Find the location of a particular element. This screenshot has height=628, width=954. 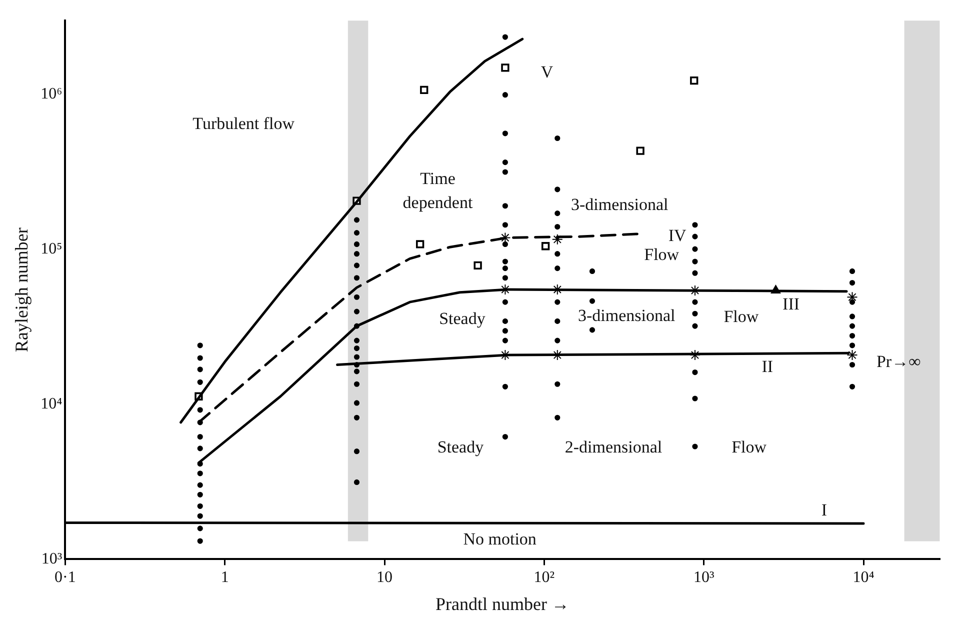

y-axis-title: Rayleigh number is located at coordinates (22, 290).